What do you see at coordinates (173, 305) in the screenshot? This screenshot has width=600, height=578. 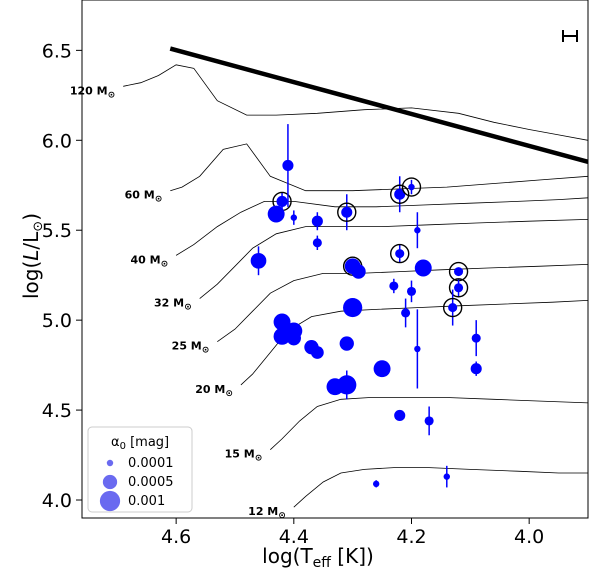 I see `track-label: 32 M⊙` at bounding box center [173, 305].